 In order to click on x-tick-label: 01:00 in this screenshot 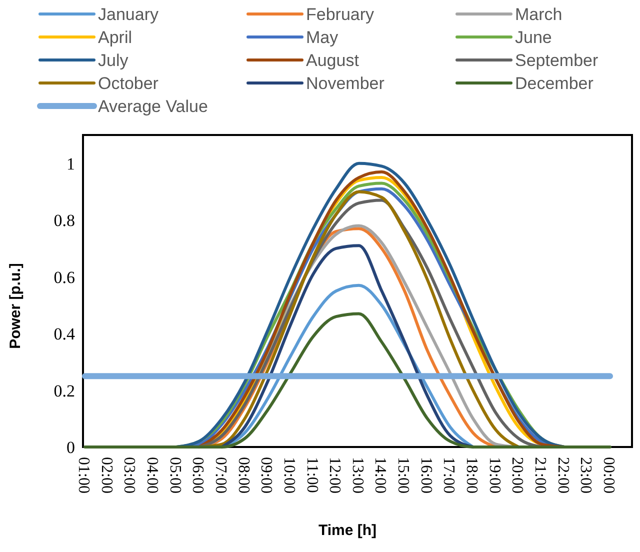, I will do `click(83, 475)`.